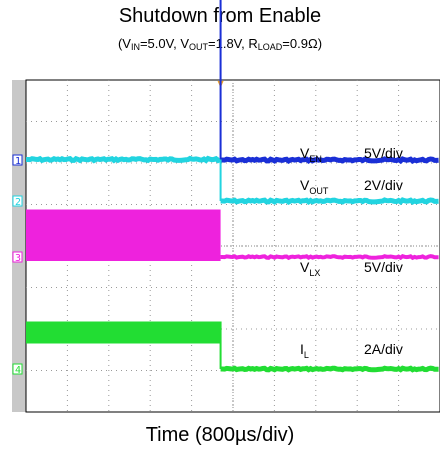 This screenshot has height=470, width=440. I want to click on channel-strip, so click(19, 246).